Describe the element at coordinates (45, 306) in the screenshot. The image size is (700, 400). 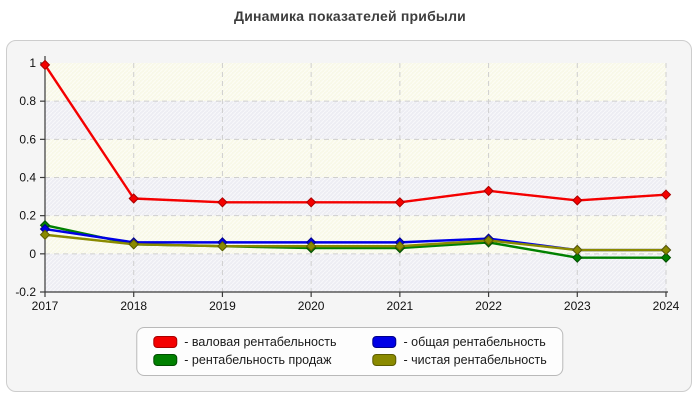
I see `svg-text: 2017` at that location.